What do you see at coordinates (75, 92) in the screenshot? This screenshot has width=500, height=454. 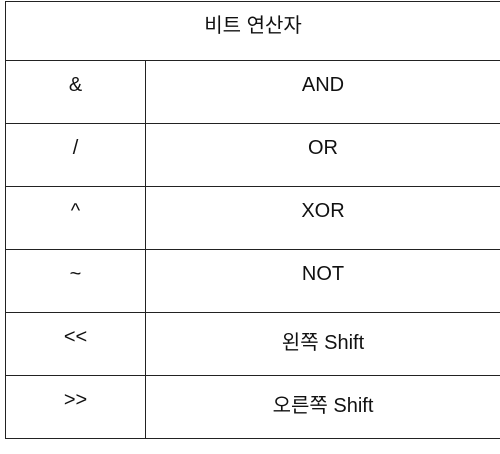 I see `operator-cell: &` at bounding box center [75, 92].